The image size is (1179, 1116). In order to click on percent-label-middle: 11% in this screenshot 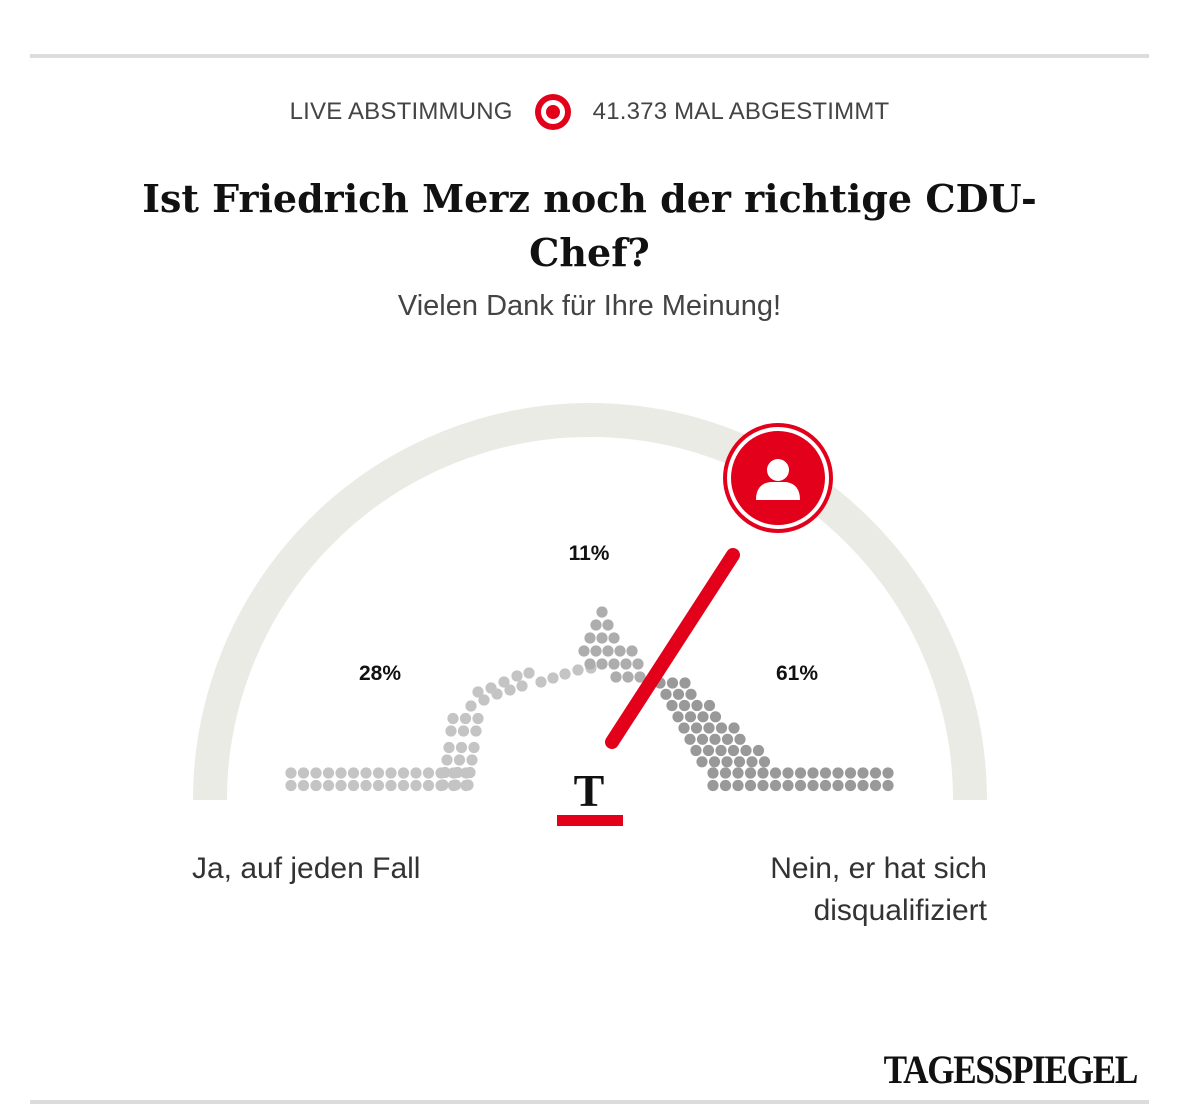, I will do `click(589, 553)`.